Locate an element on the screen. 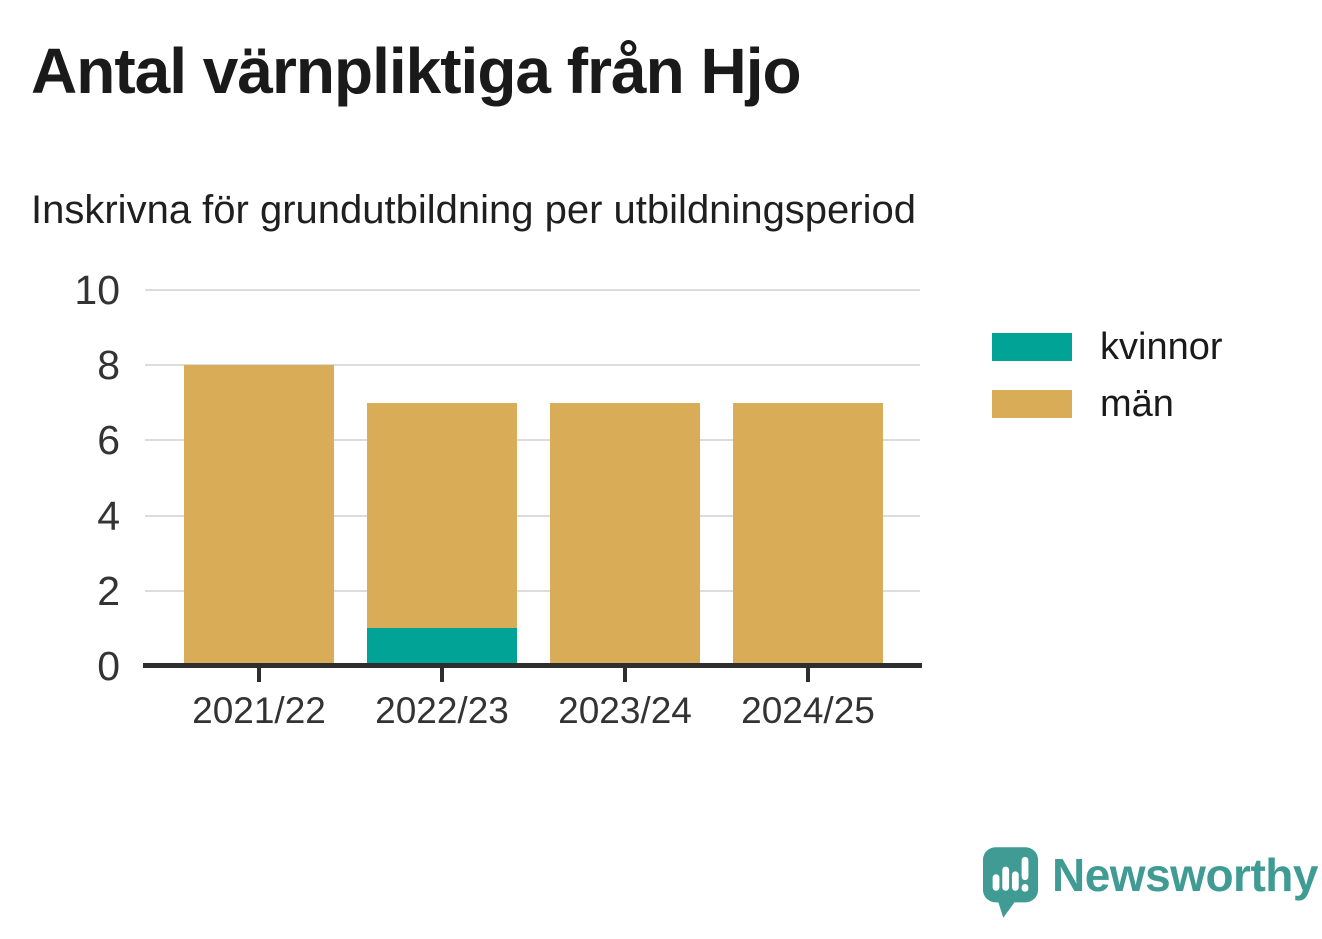 The width and height of the screenshot is (1322, 939). y-axis-tick-label-4: 4 is located at coordinates (108, 515).